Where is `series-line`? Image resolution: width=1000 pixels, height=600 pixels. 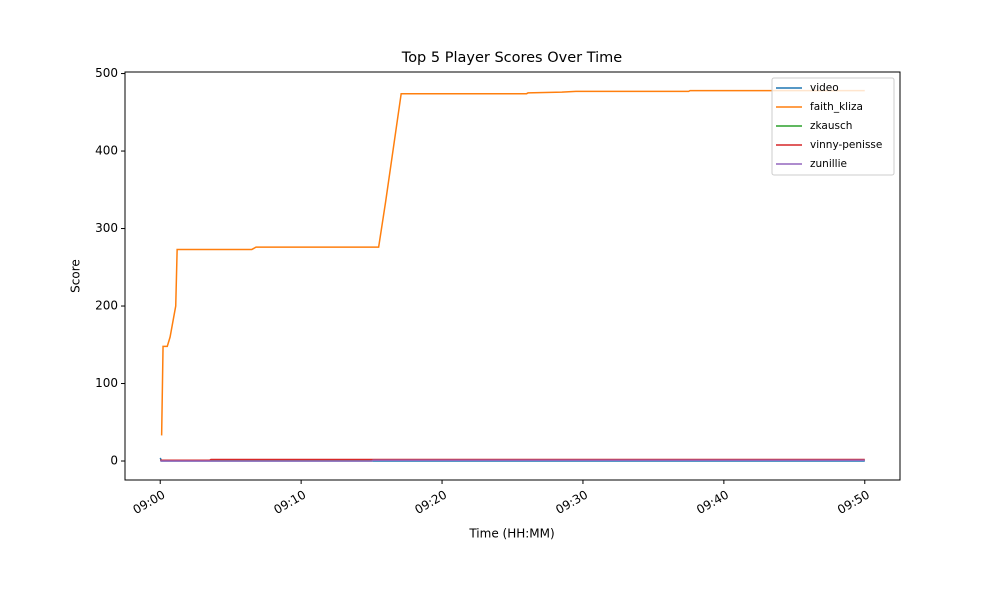 series-line is located at coordinates (512, 459).